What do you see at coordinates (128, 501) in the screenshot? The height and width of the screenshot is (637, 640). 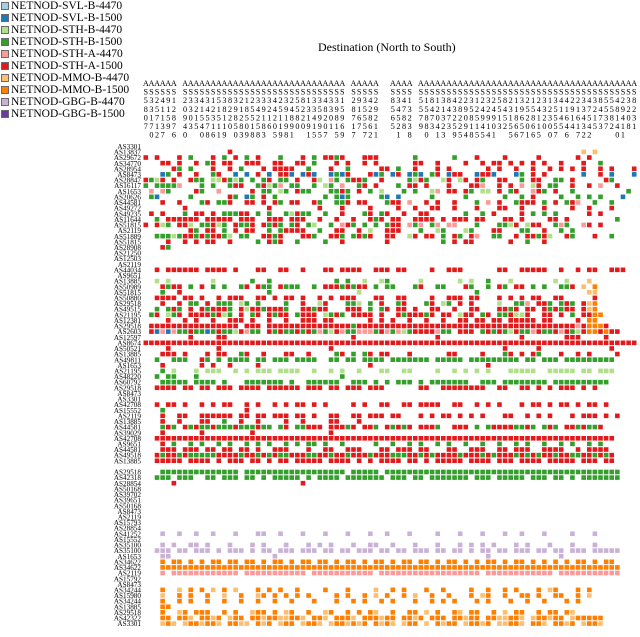 I see `y-tick-label: AS39651` at bounding box center [128, 501].